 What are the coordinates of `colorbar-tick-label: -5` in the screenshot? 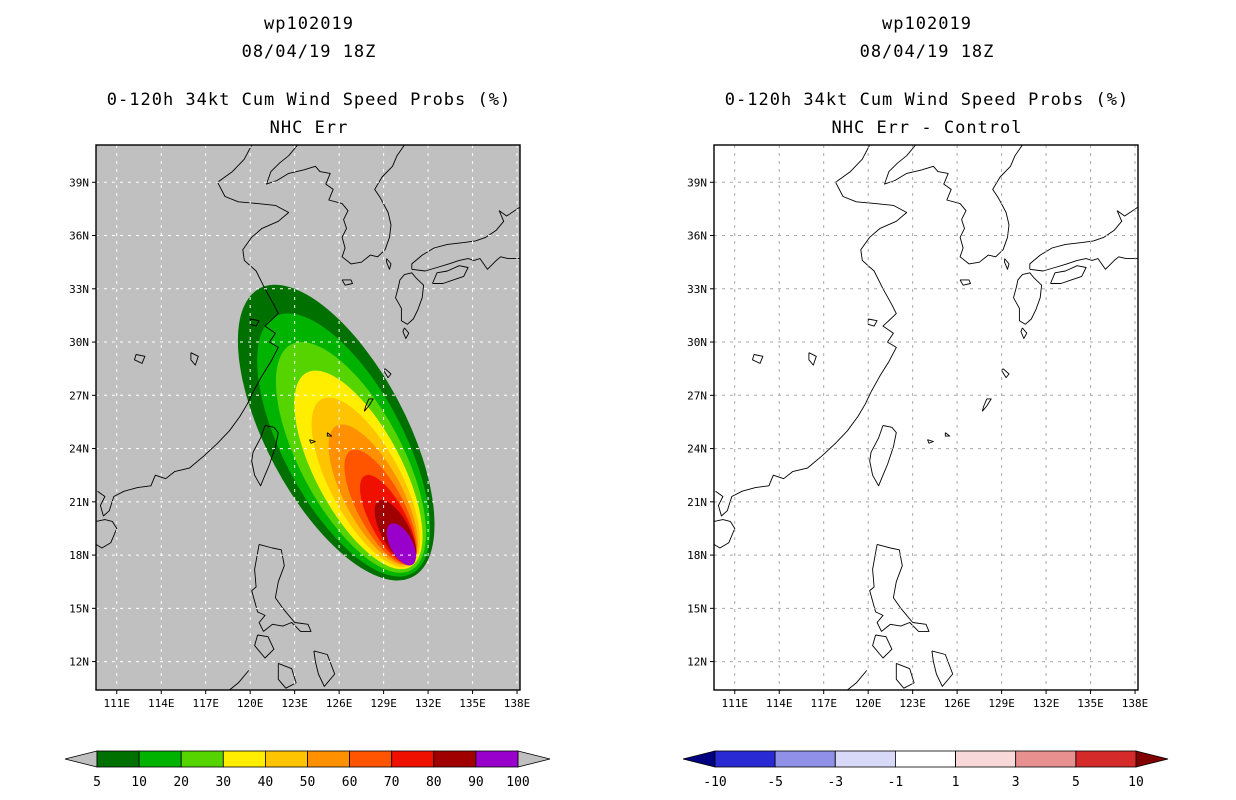 It's located at (775, 782).